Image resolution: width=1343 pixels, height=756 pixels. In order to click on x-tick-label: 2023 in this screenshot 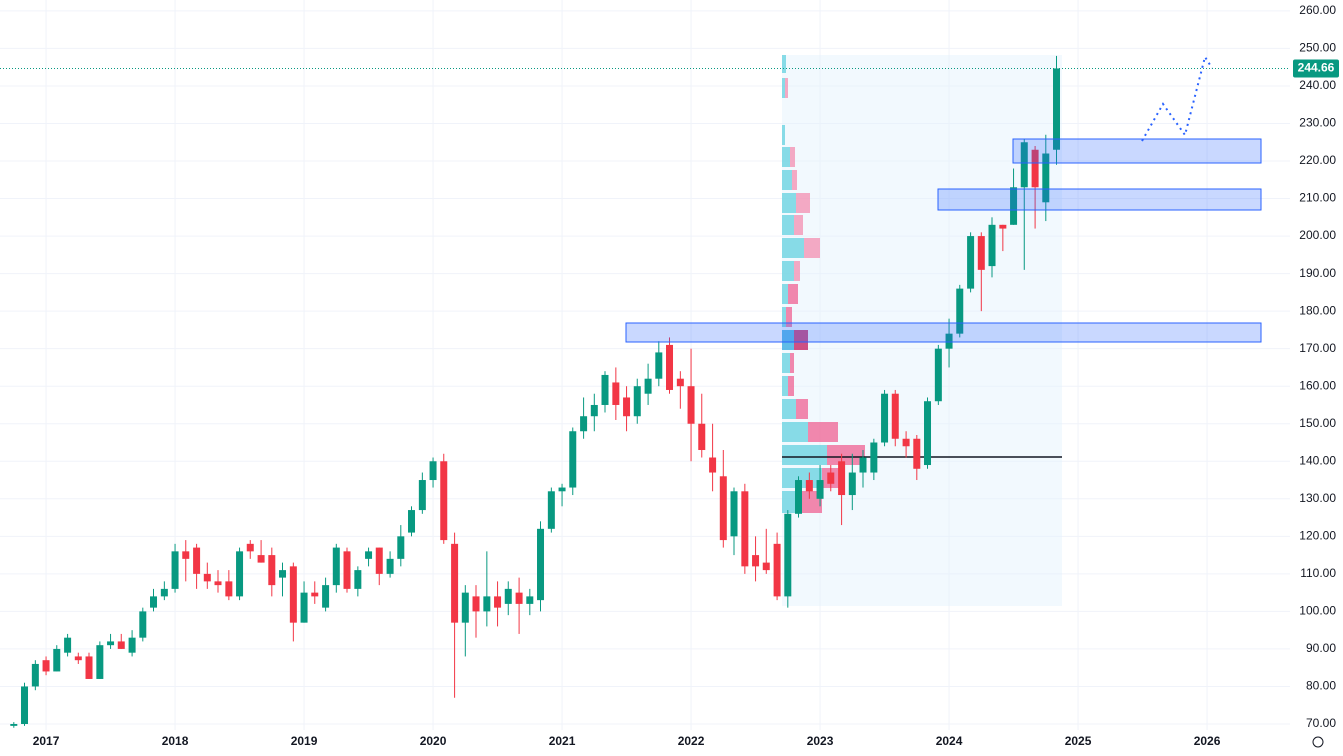, I will do `click(820, 741)`.